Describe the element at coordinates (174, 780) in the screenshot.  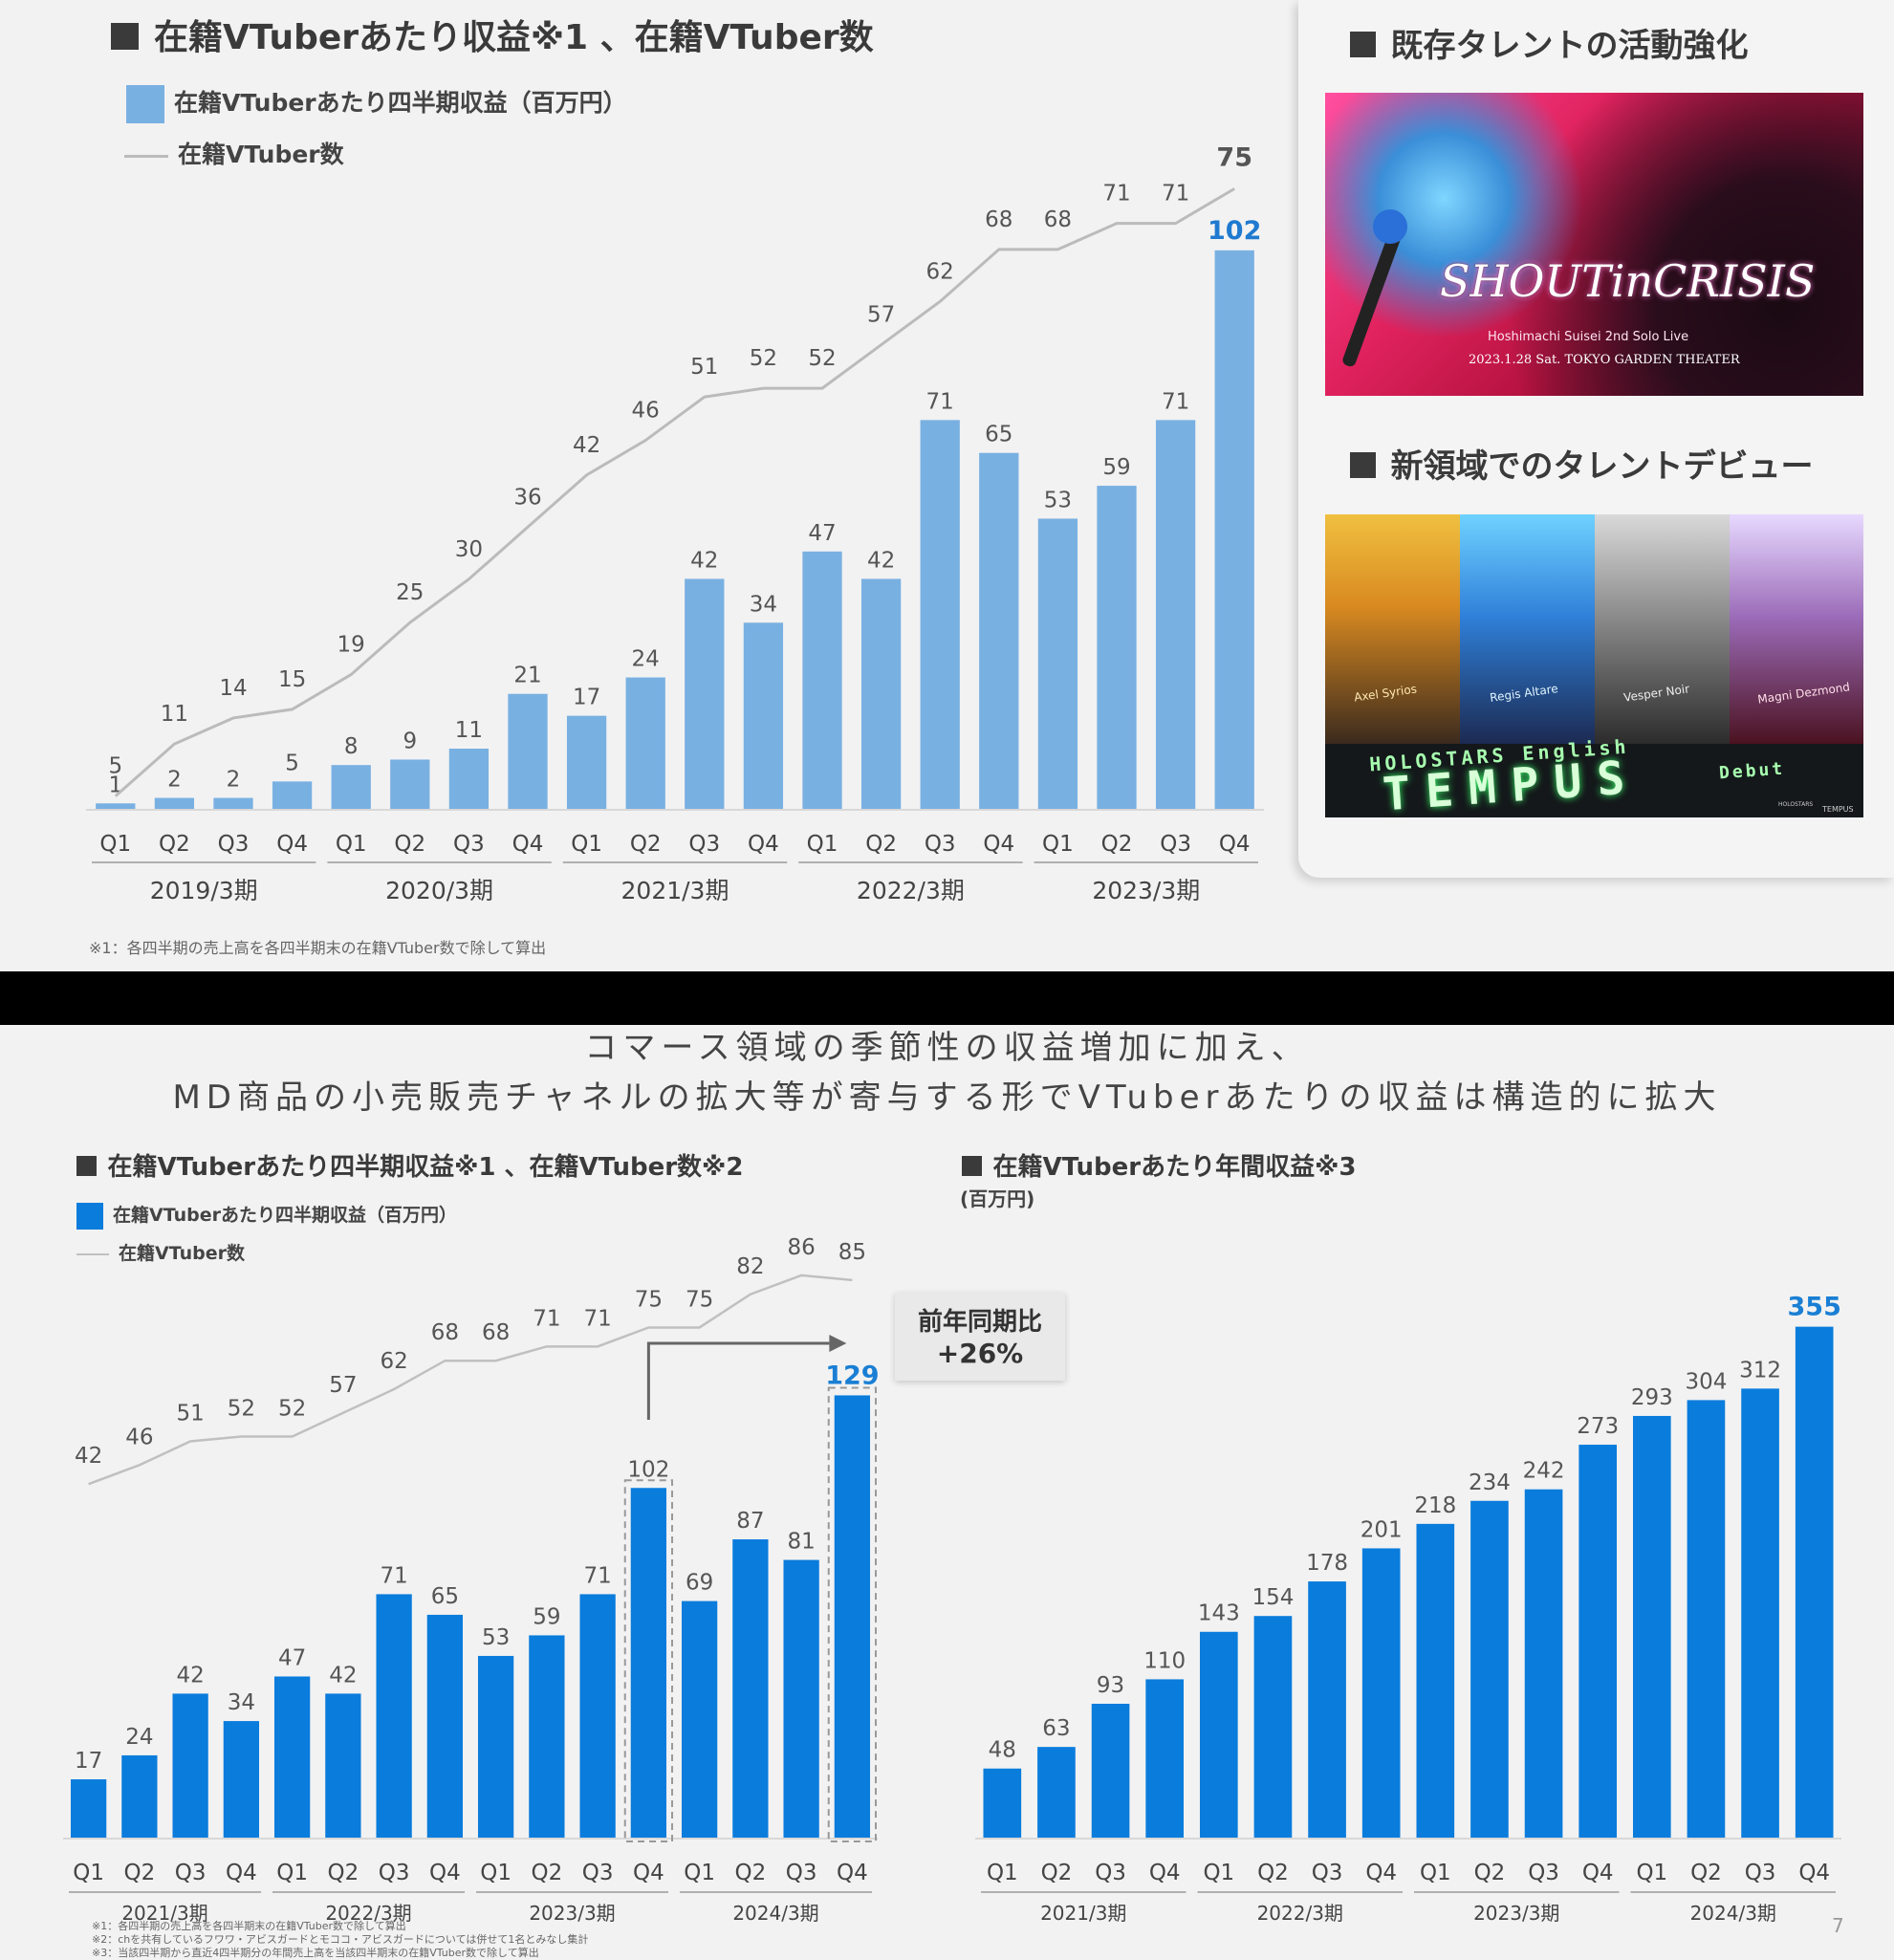
I see `bar-value-label: 2` at that location.